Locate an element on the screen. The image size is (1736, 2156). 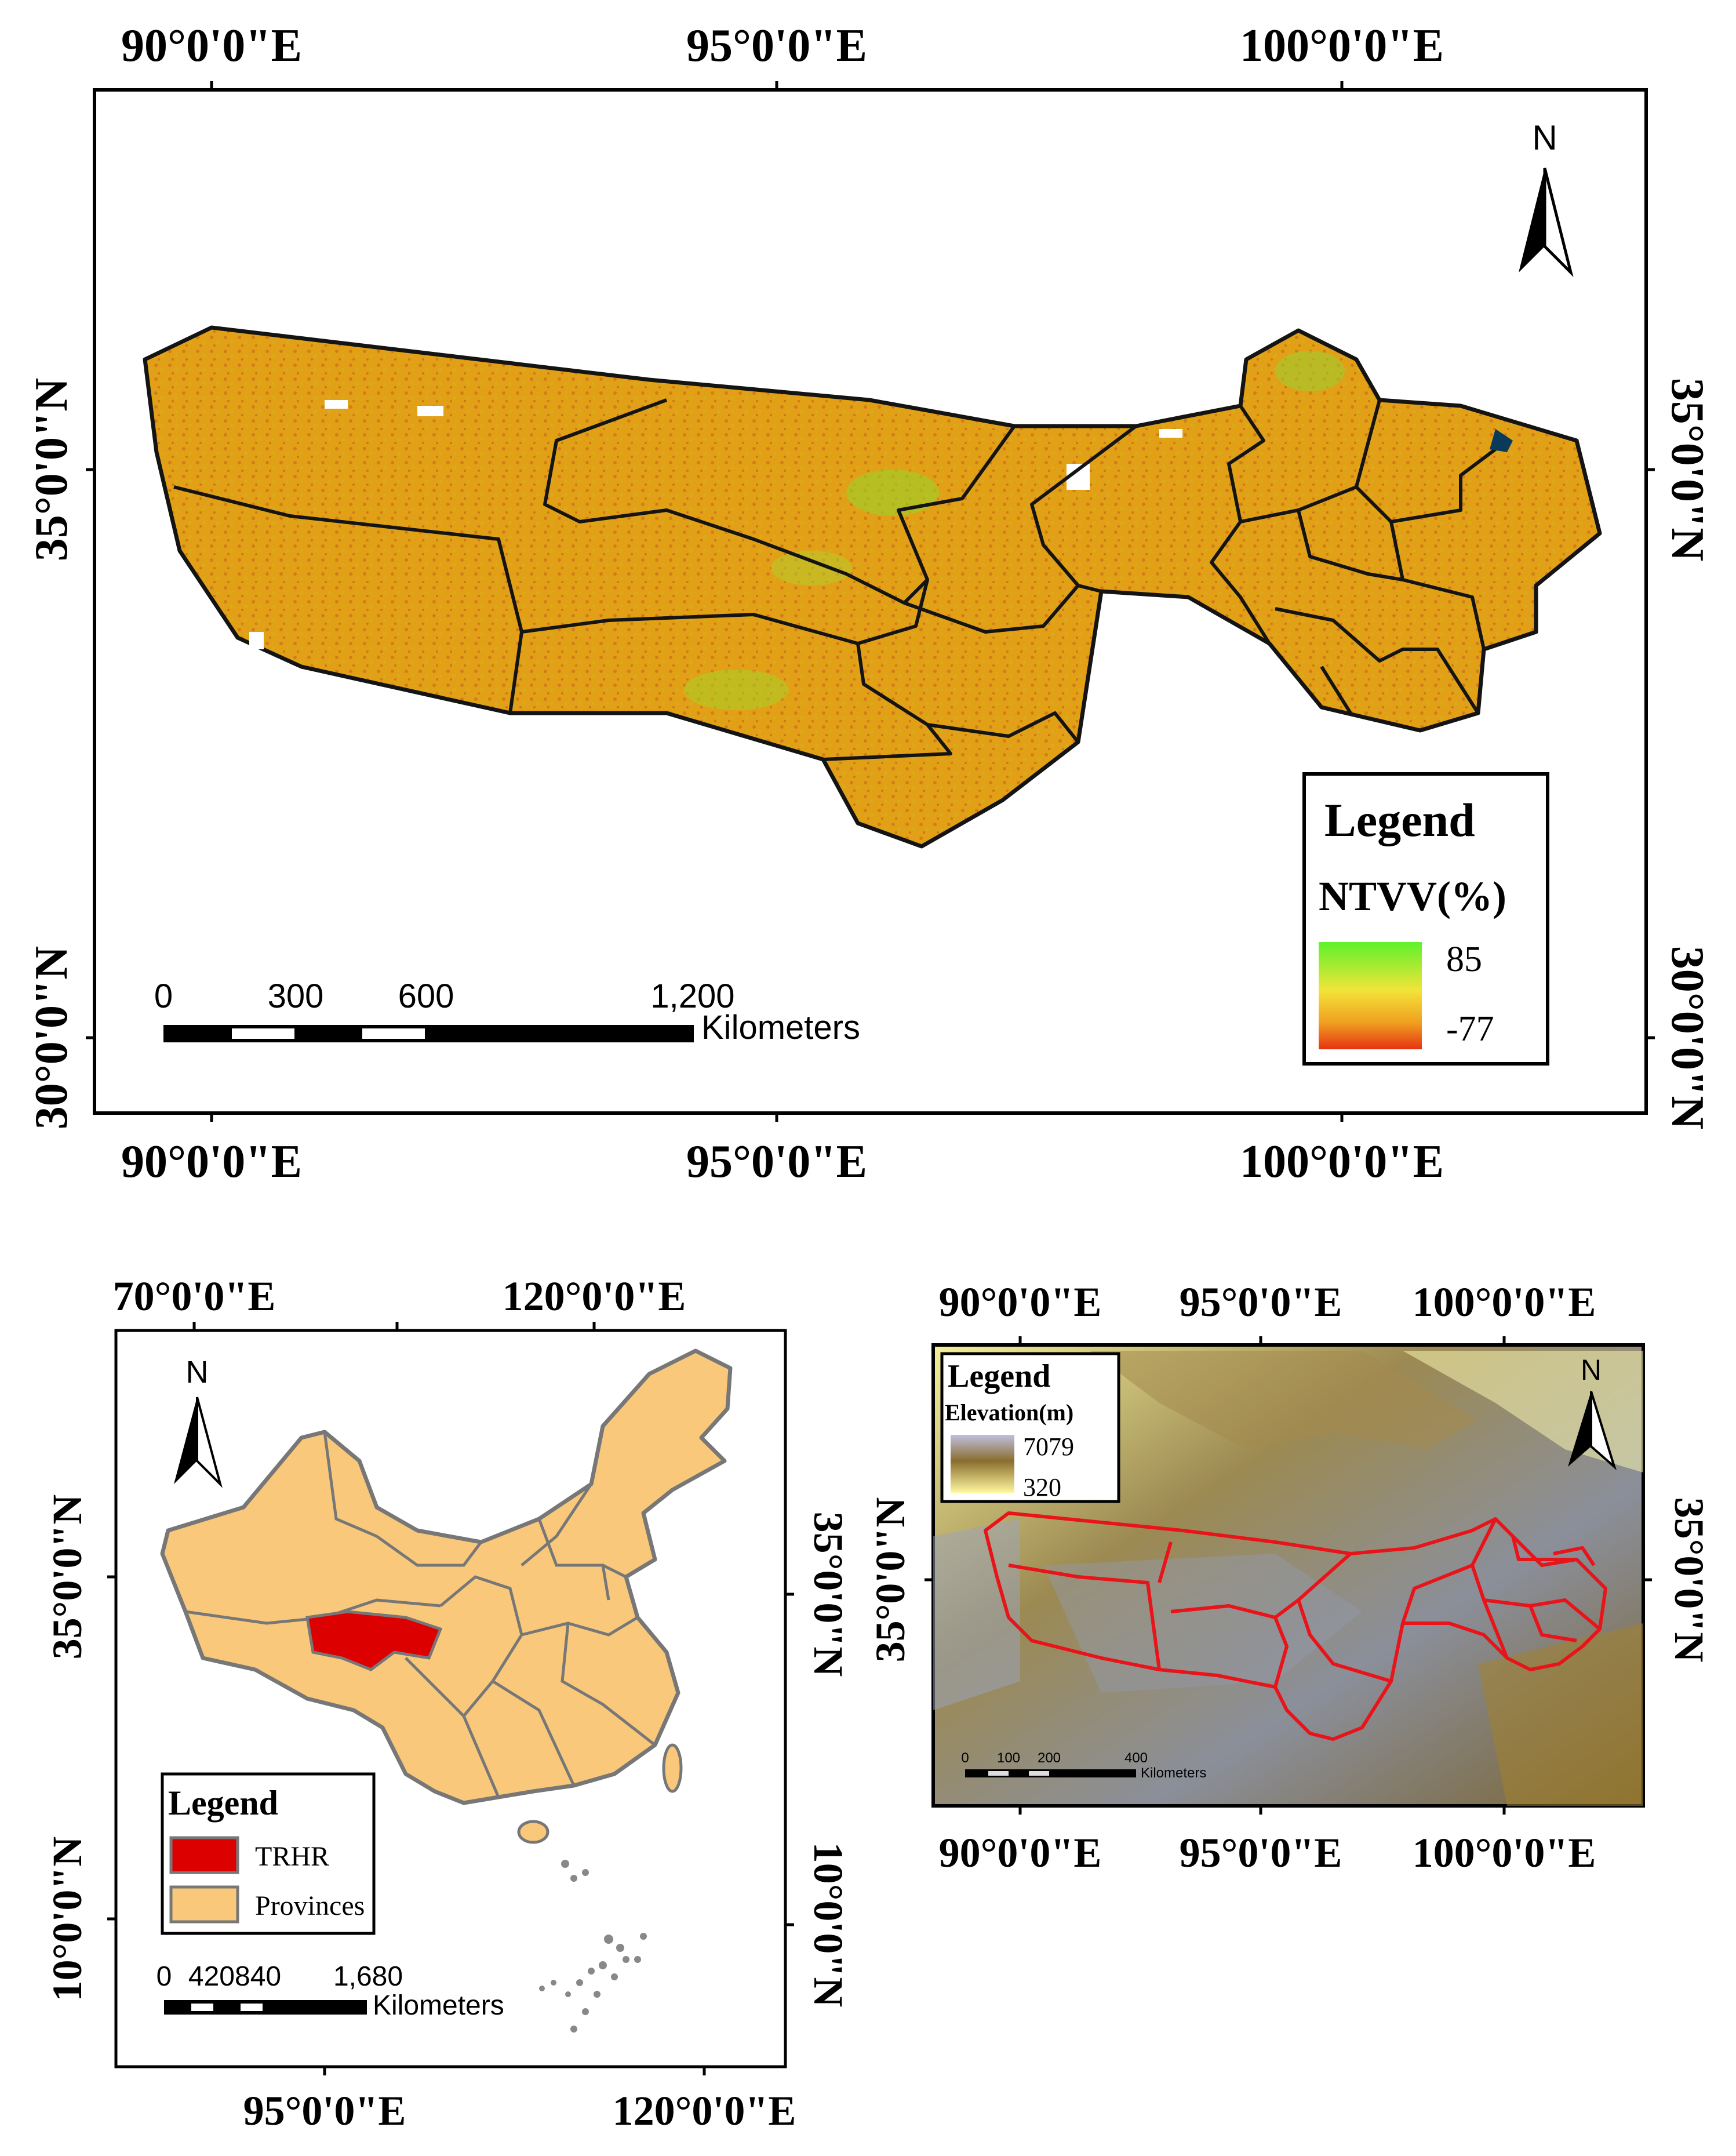
scalebar-tick: 300 is located at coordinates (296, 996).